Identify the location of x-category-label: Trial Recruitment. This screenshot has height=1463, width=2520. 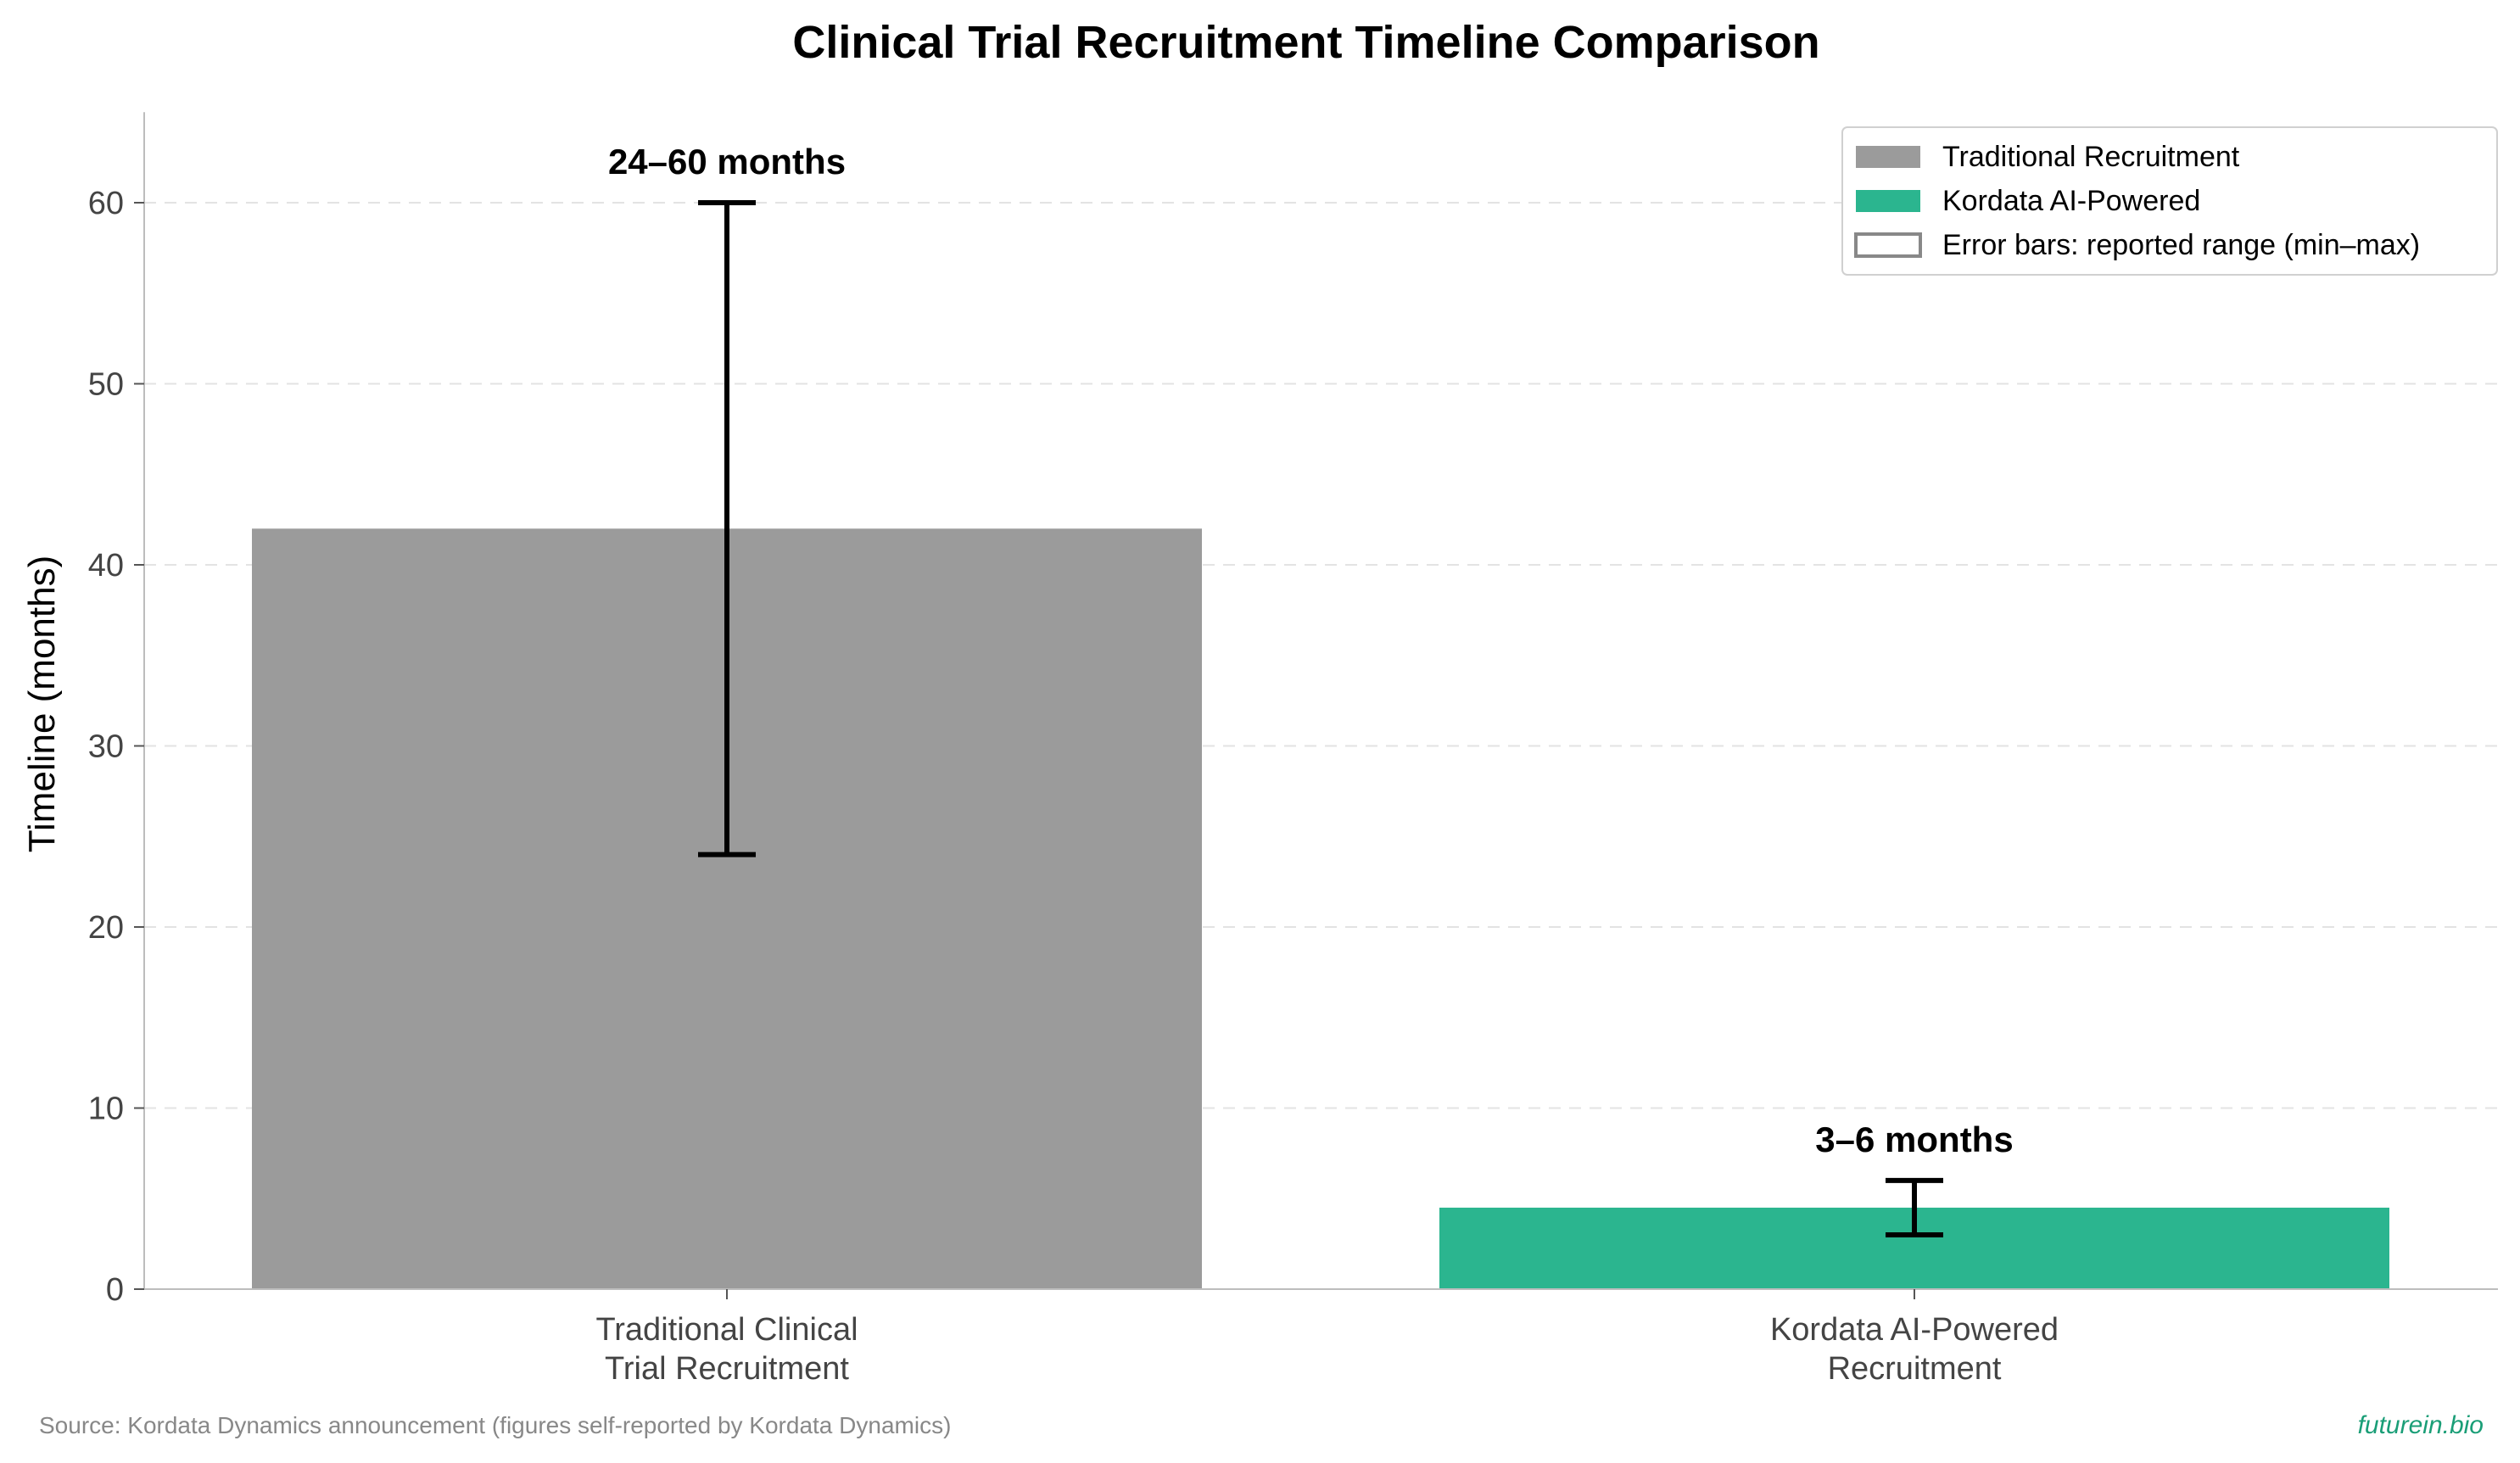
(727, 1369).